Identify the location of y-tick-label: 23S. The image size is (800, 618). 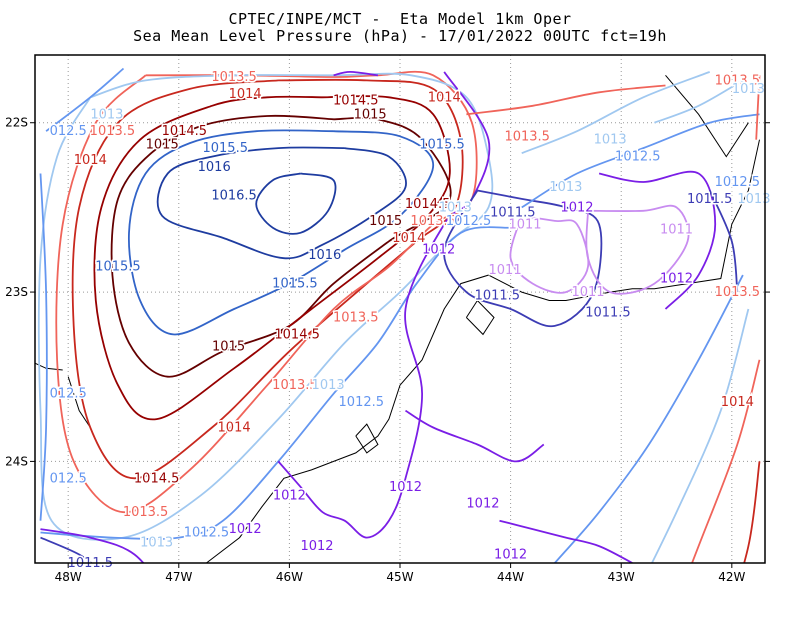
(16, 292).